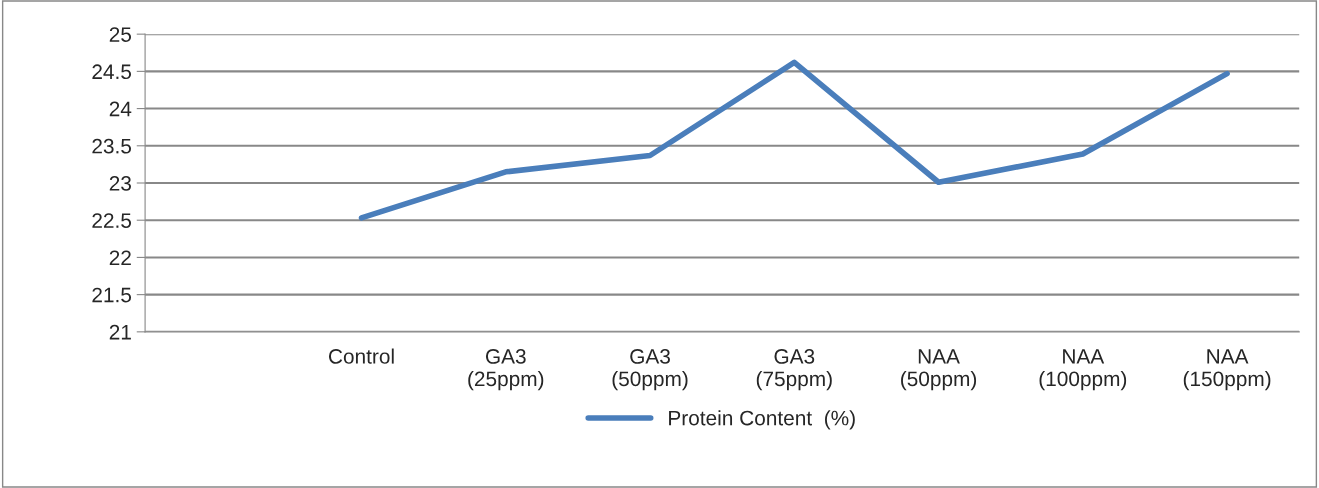 This screenshot has width=1319, height=488. What do you see at coordinates (1083, 370) in the screenshot?
I see `x-tick-label: NAA (100ppm)` at bounding box center [1083, 370].